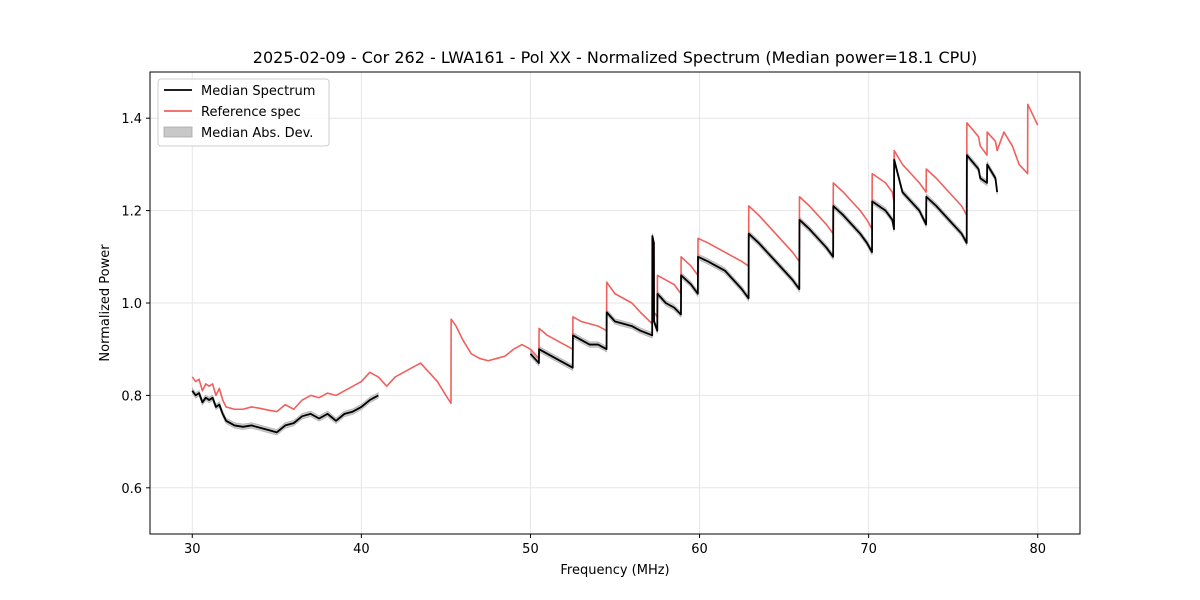  I want to click on legend-box, so click(243, 112).